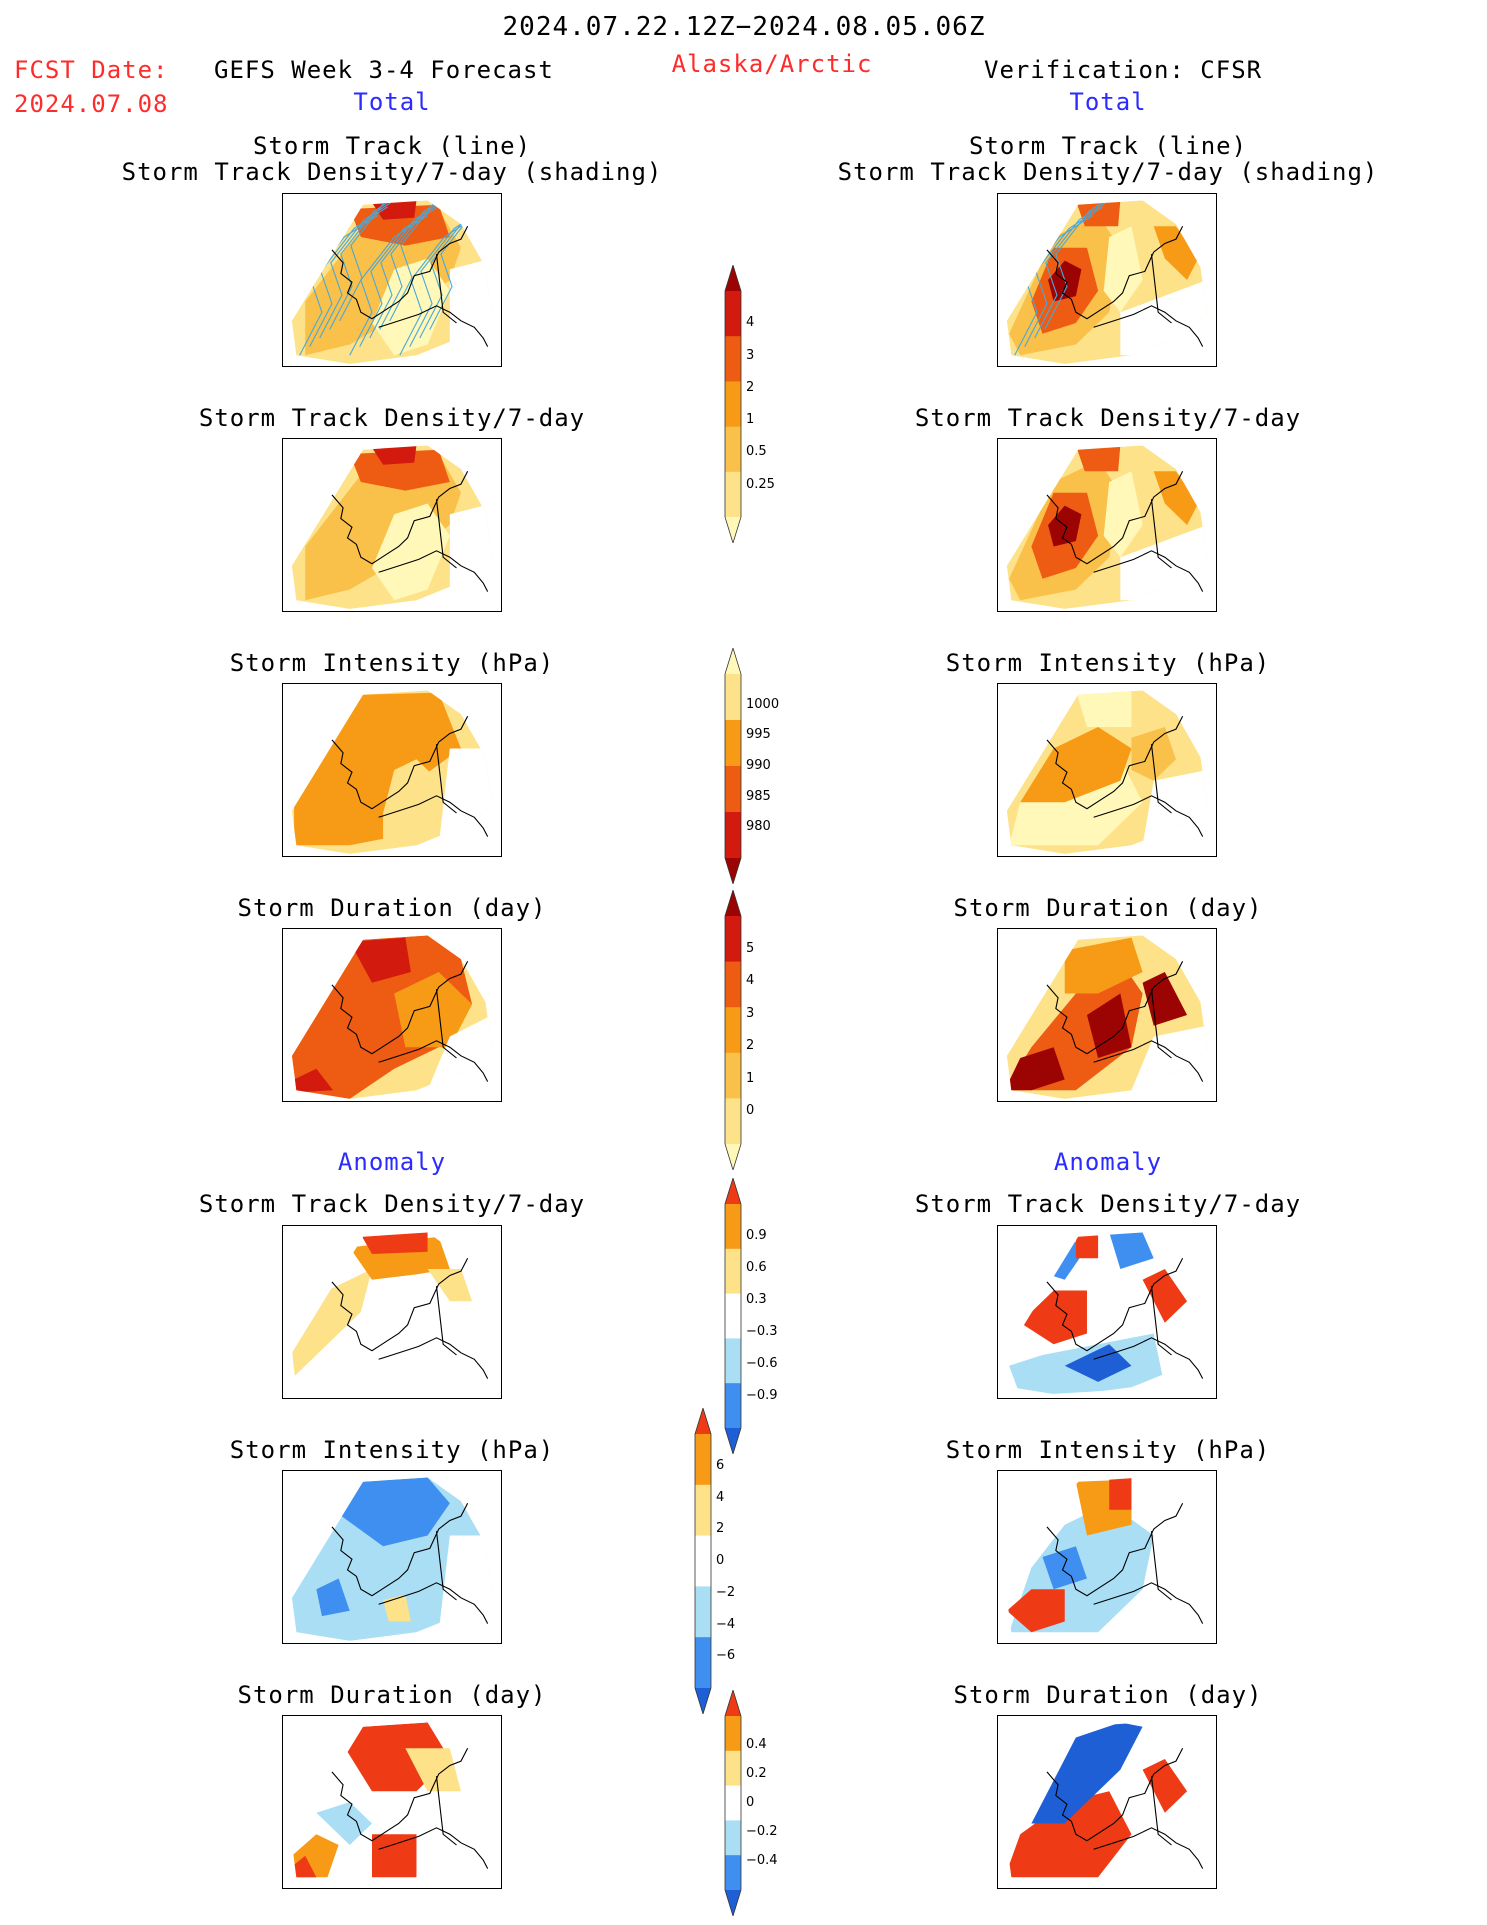 The width and height of the screenshot is (1487, 1925). I want to click on colorbar-tick-label: 1000, so click(763, 704).